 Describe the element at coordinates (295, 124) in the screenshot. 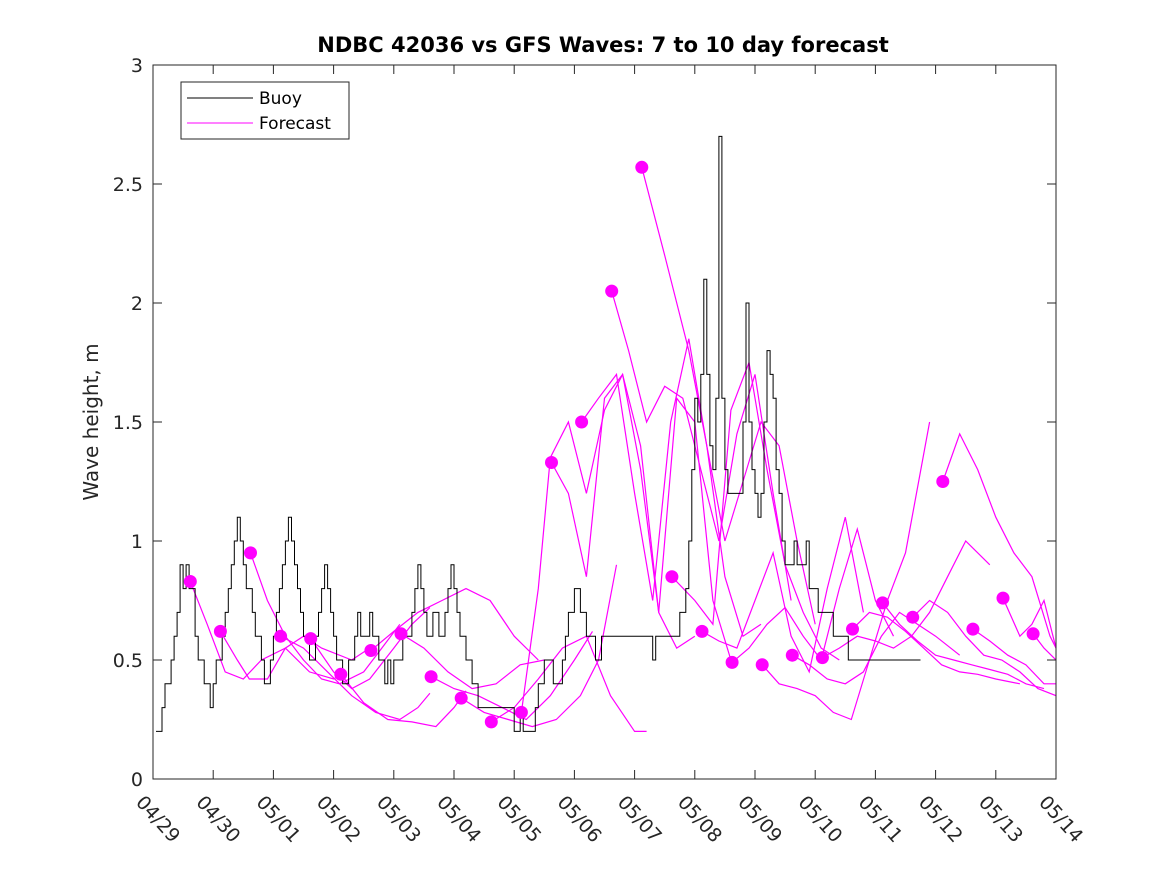

I see `legend-forecast-label: Forecast` at that location.